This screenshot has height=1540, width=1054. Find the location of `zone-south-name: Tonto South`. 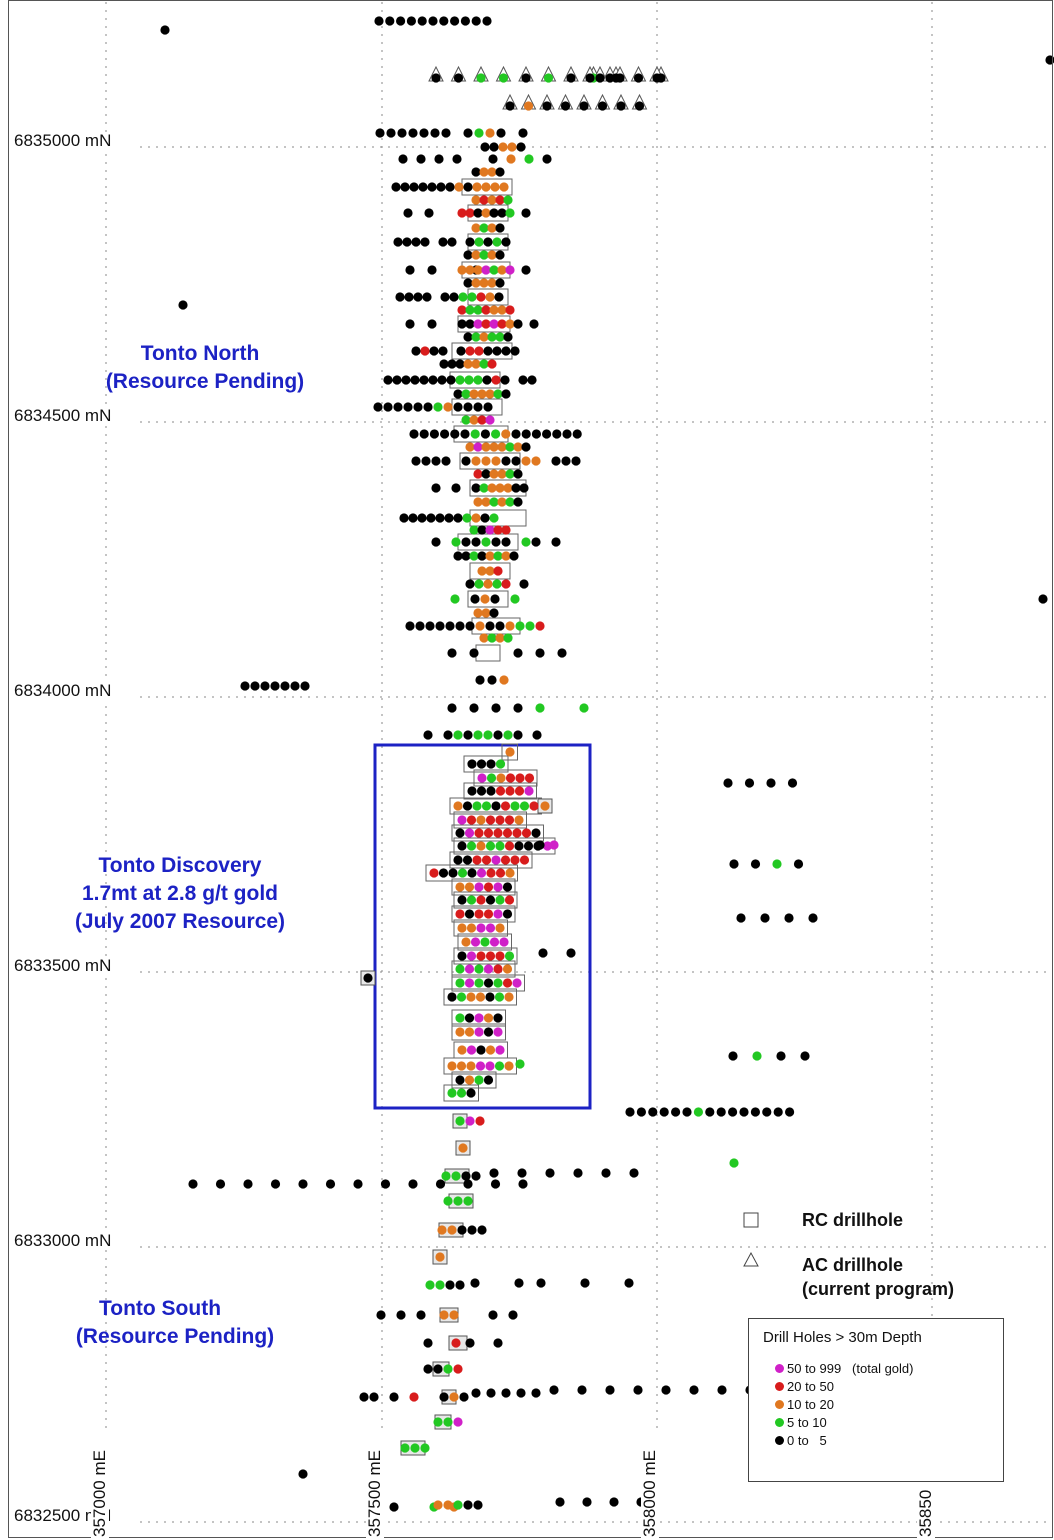

zone-south-name: Tonto South is located at coordinates (160, 1308).